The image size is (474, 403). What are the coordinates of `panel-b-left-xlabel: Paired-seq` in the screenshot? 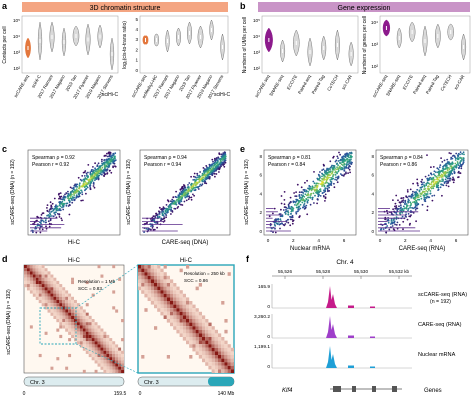 It's located at (304, 84).